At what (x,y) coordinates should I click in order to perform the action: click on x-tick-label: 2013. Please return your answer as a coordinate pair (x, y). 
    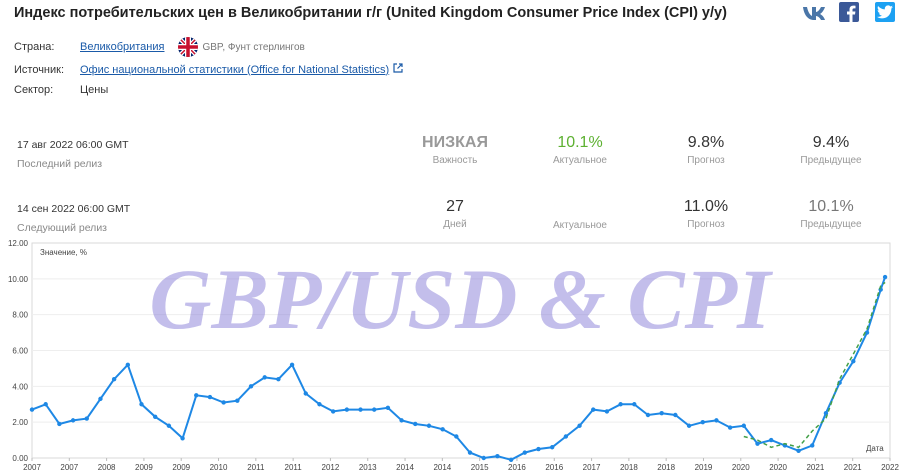
    Looking at the image, I should click on (368, 467).